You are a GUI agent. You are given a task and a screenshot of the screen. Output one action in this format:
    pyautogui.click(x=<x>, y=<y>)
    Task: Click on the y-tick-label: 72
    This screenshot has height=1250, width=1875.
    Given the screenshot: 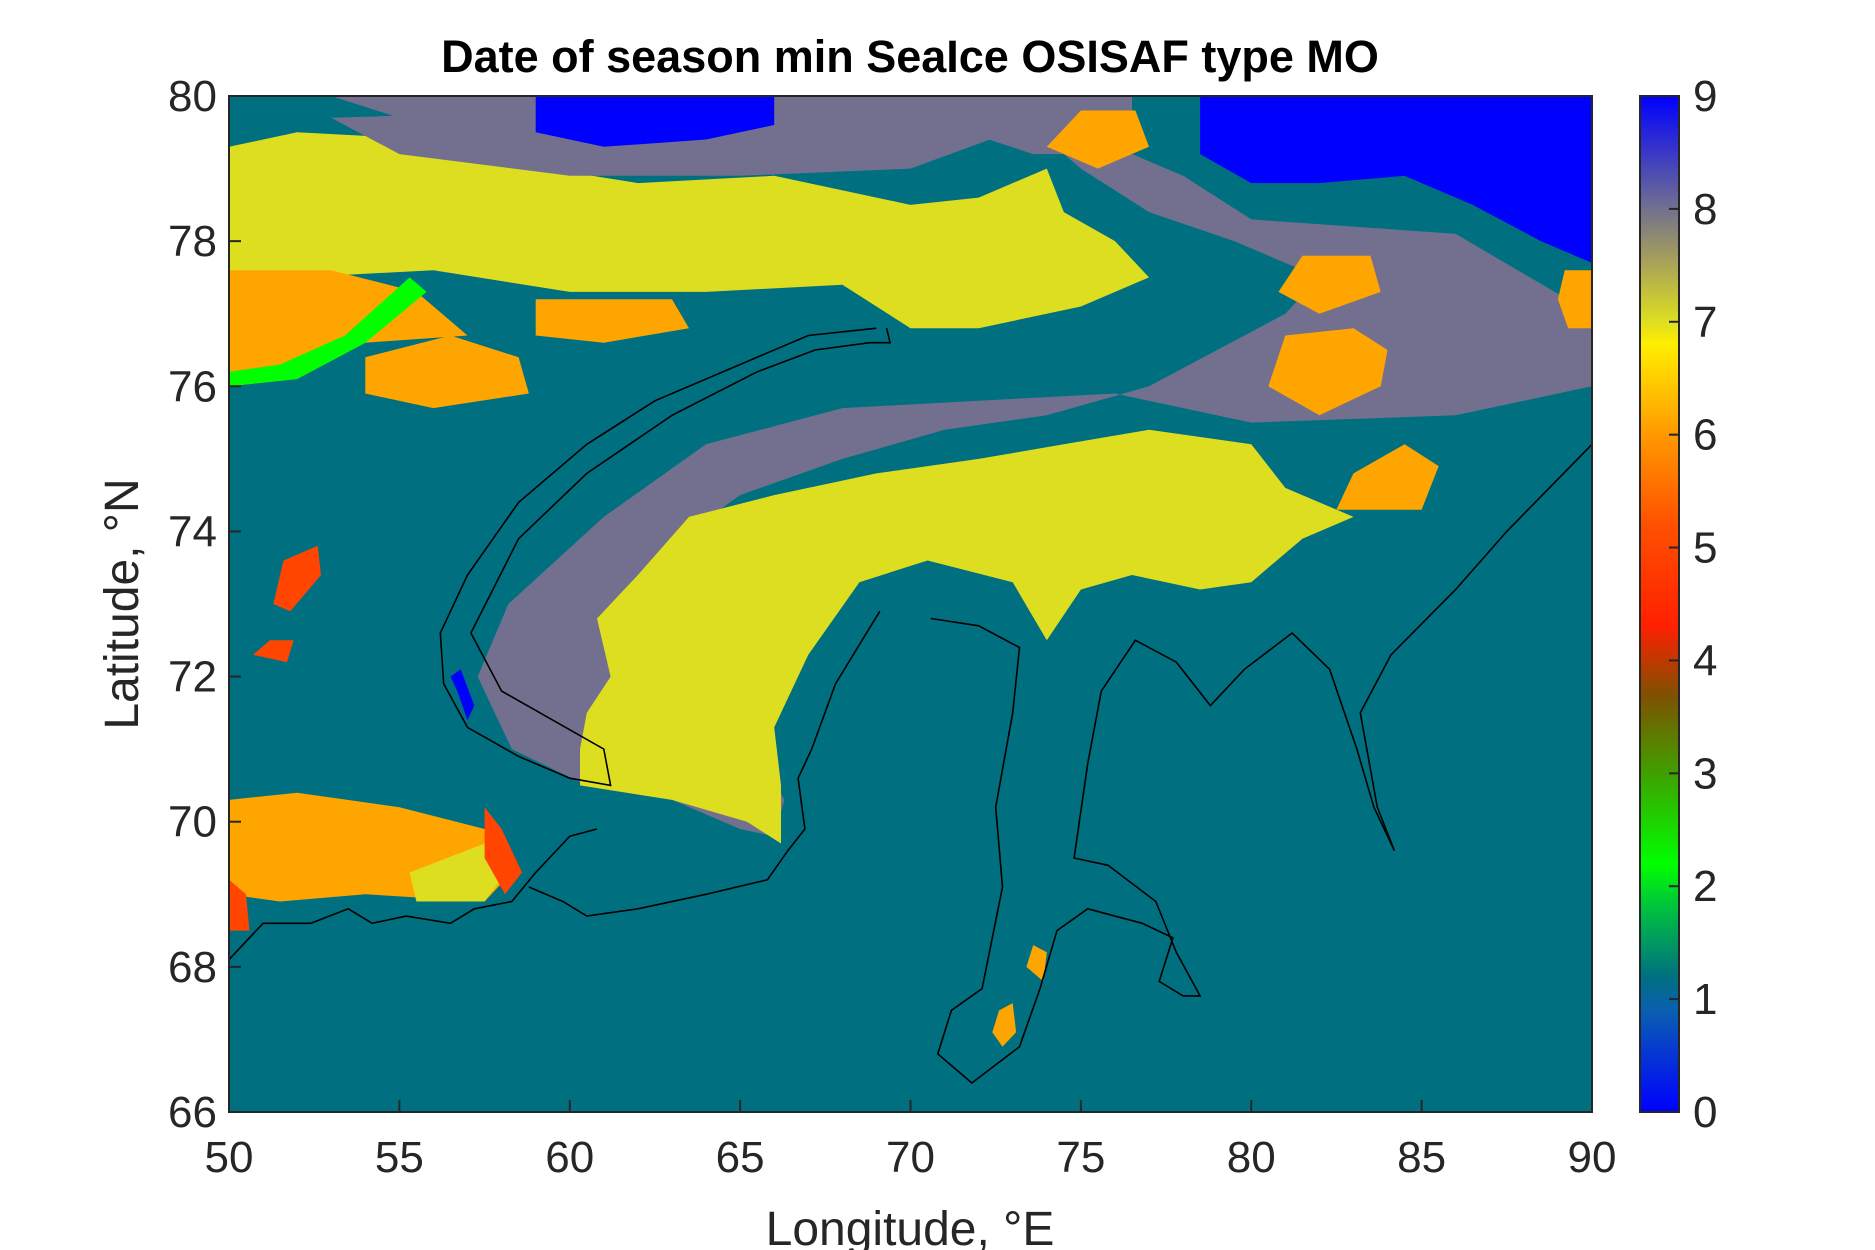 What is the action you would take?
    pyautogui.click(x=192, y=677)
    